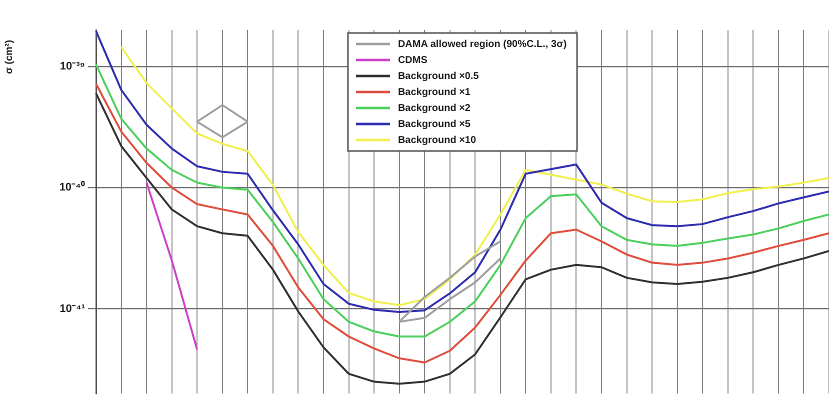 The width and height of the screenshot is (829, 403). I want to click on y-tick-label: 10⁻⁴⁰, so click(72, 187).